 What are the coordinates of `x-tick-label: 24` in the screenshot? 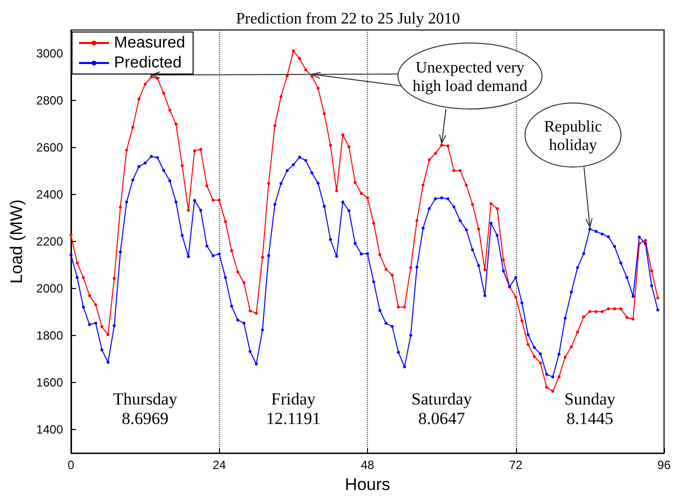 It's located at (219, 465).